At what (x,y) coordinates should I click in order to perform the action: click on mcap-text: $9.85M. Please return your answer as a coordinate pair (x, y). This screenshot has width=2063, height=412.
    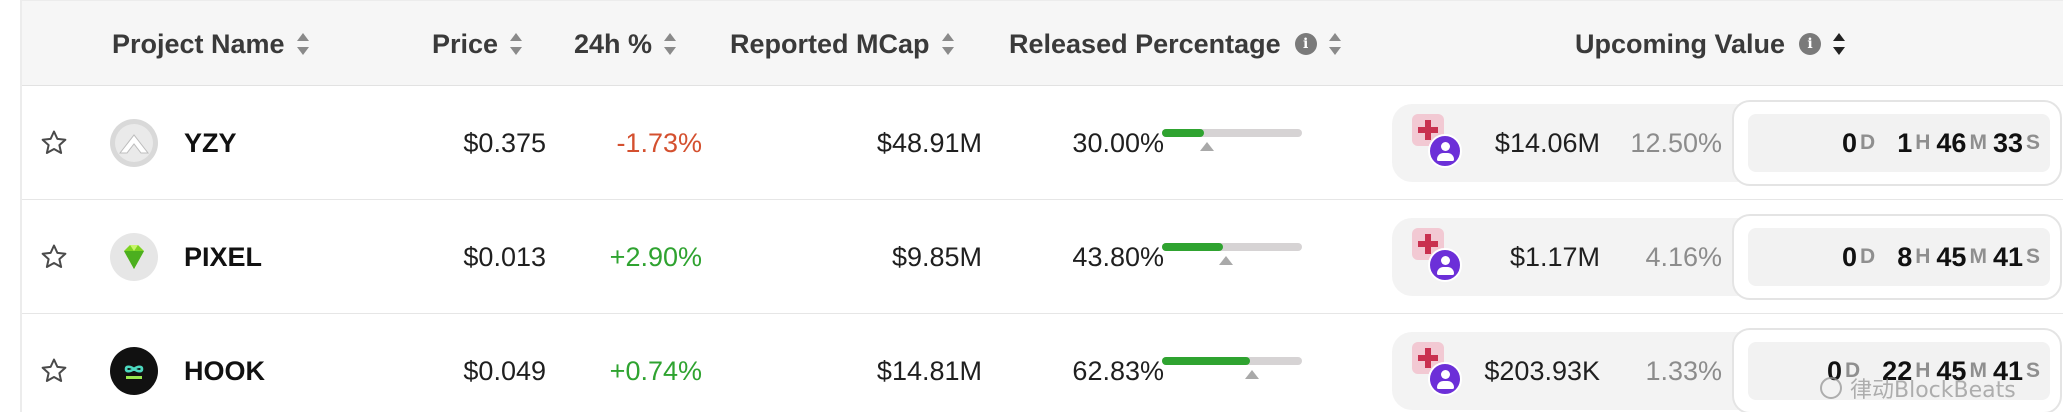
    Looking at the image, I should click on (936, 256).